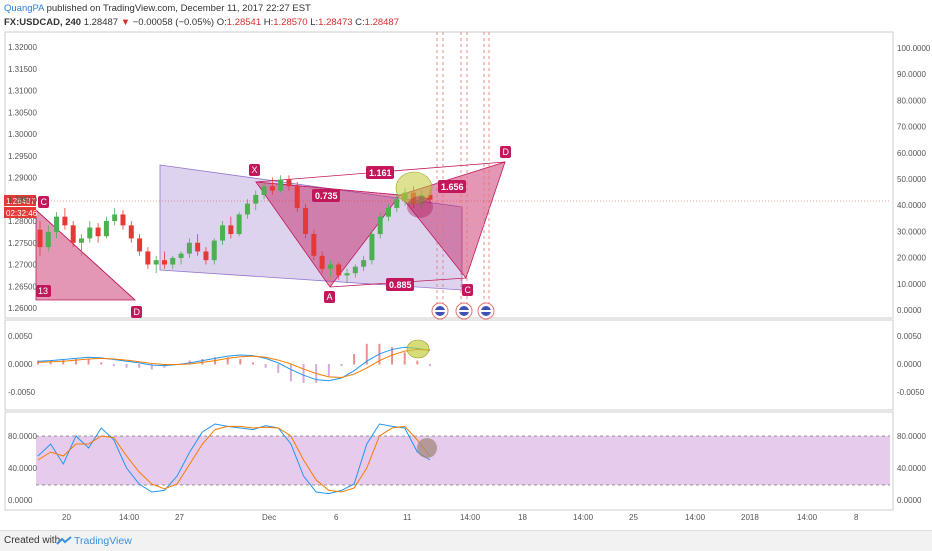  What do you see at coordinates (101, 22) in the screenshot?
I see `last-price: 1.28487` at bounding box center [101, 22].